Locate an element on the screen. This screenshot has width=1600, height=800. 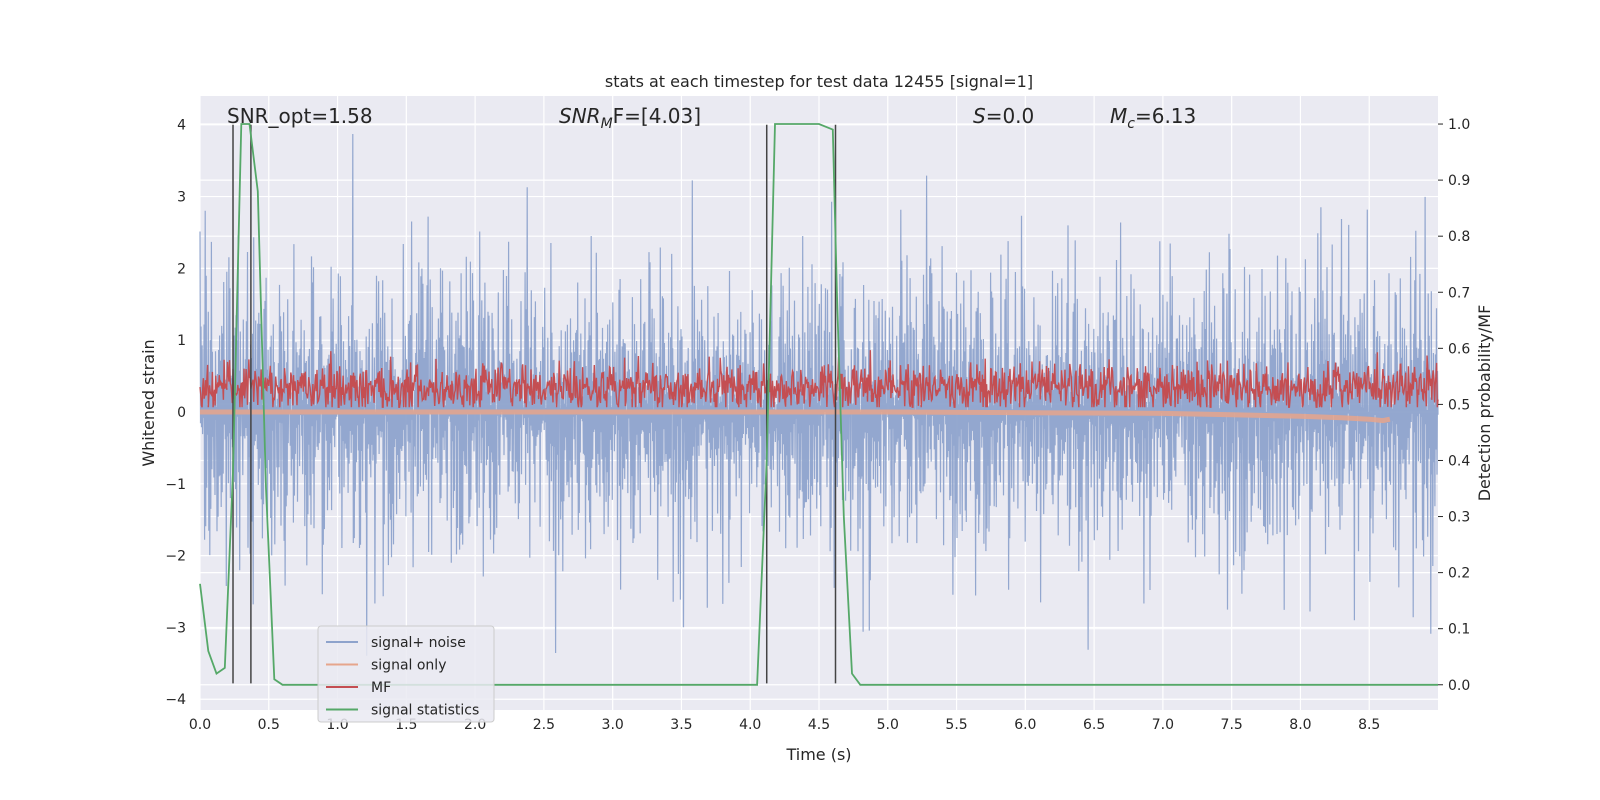
x-tick-label: 6.5 is located at coordinates (1094, 725).